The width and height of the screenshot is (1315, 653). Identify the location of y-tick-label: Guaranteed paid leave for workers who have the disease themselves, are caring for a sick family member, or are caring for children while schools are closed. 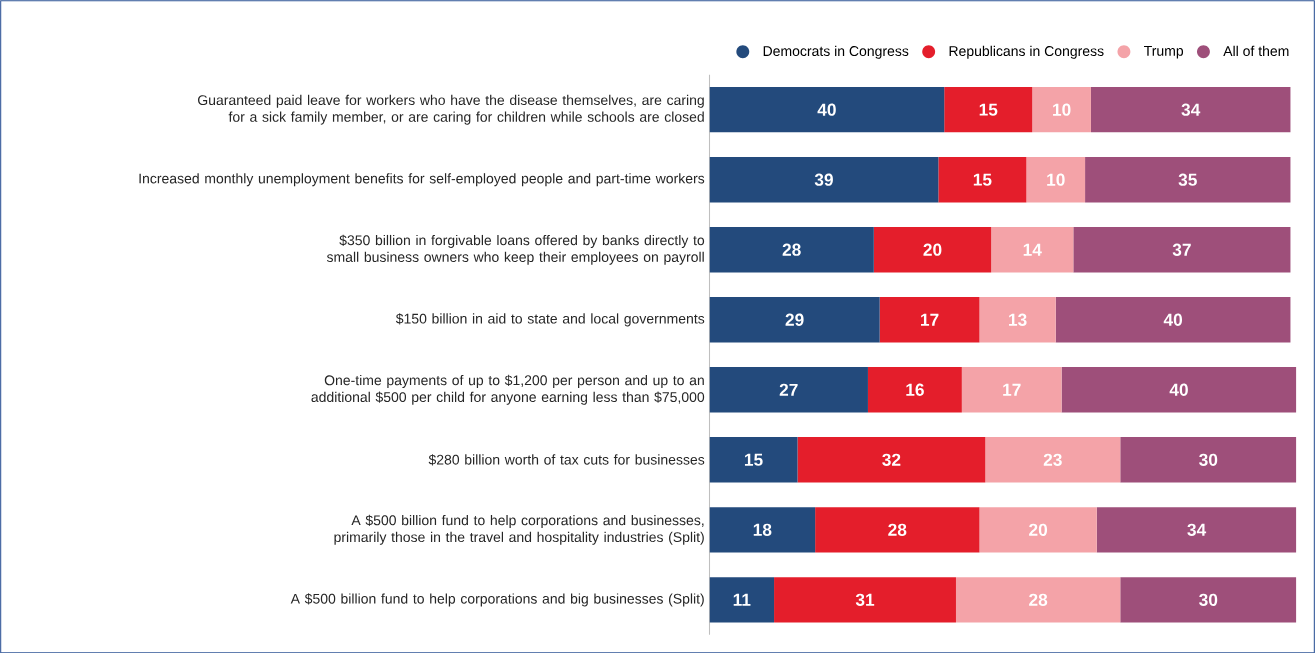
(451, 109).